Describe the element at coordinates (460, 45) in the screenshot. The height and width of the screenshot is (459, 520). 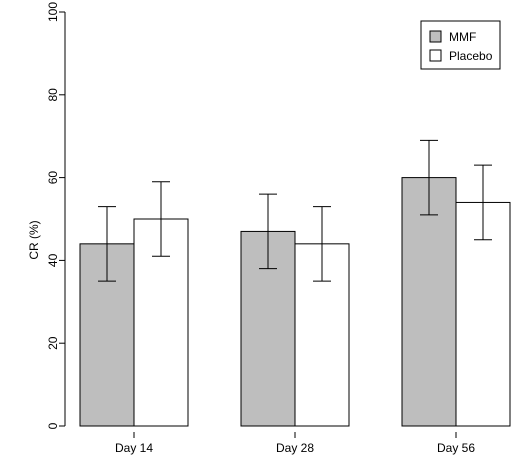
I see `legend: MMF Placebo` at that location.